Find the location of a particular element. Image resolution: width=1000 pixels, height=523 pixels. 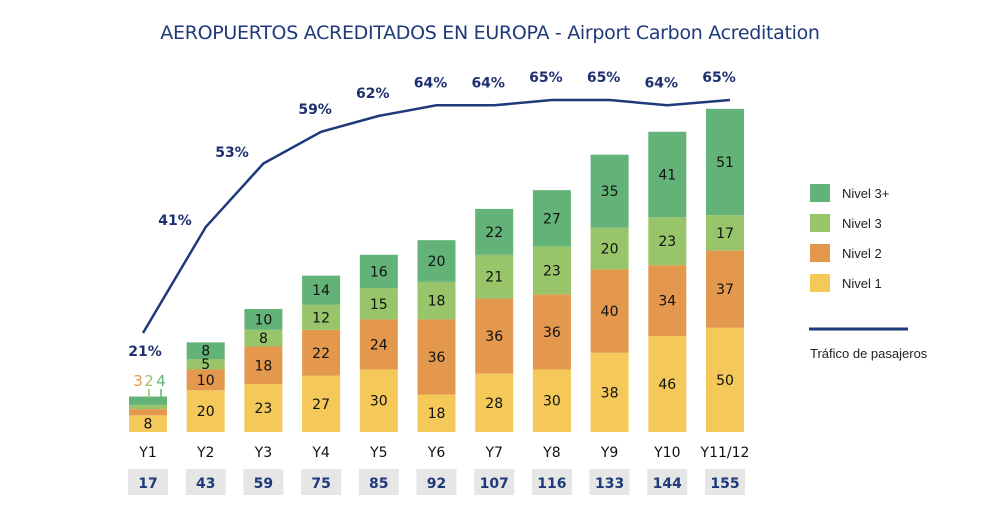

bar-segment-nivel-3--y6 is located at coordinates (436, 261).